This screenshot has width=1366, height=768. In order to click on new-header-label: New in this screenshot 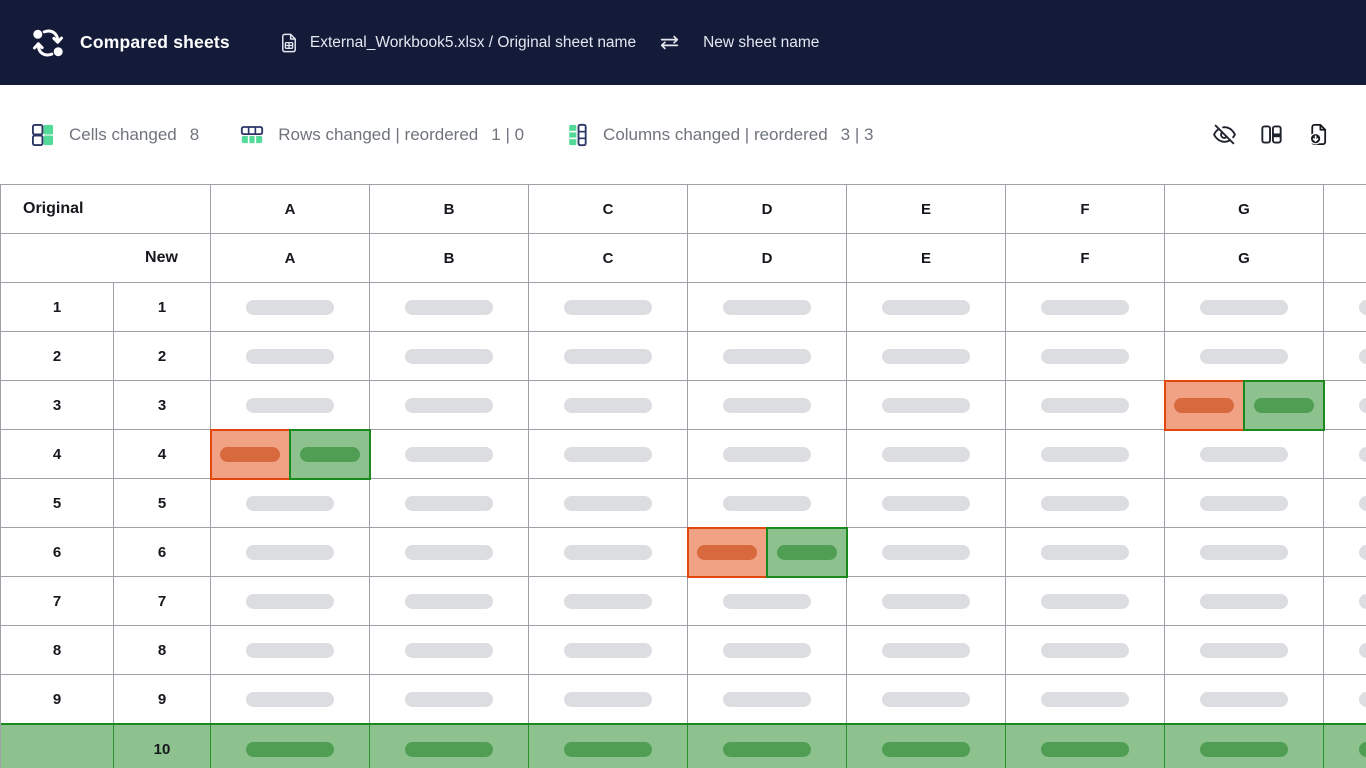, I will do `click(106, 258)`.